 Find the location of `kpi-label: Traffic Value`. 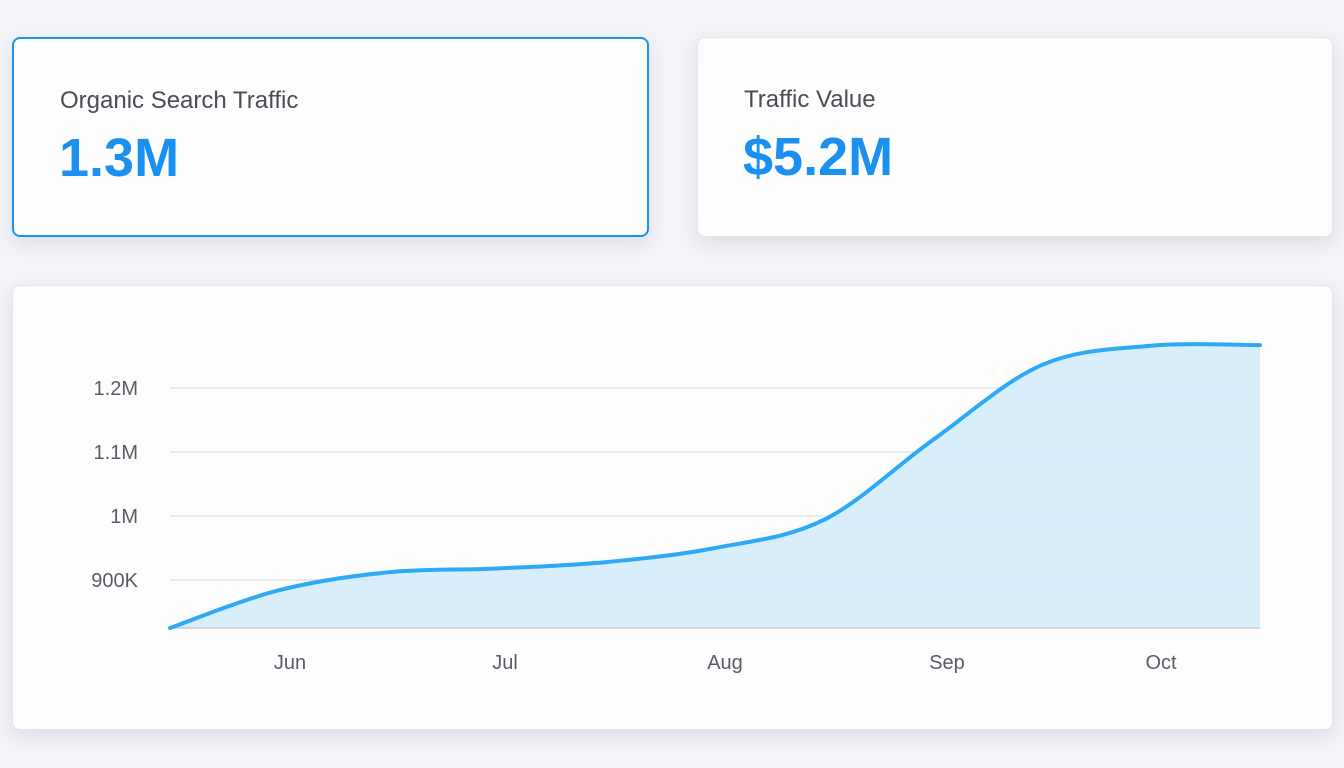

kpi-label: Traffic Value is located at coordinates (810, 99).